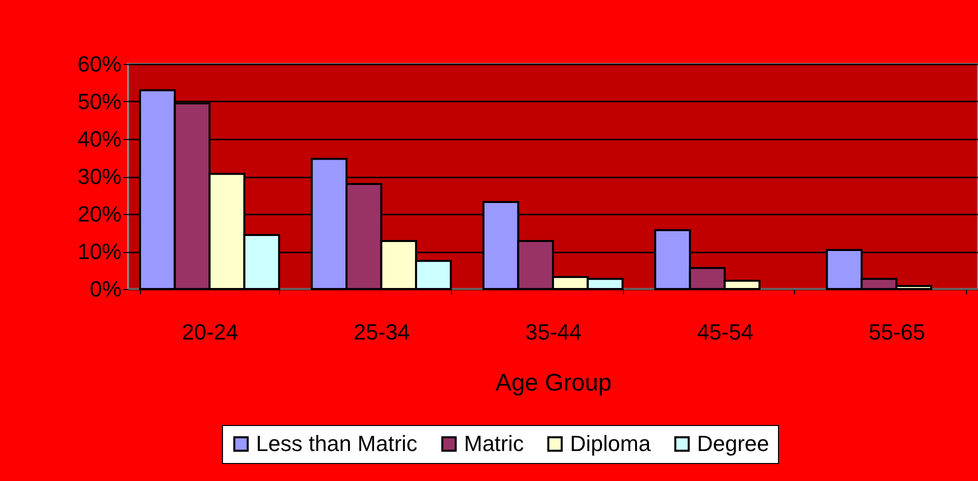 The image size is (978, 481). Describe the element at coordinates (99, 64) in the screenshot. I see `y-tick-label: 60%` at that location.